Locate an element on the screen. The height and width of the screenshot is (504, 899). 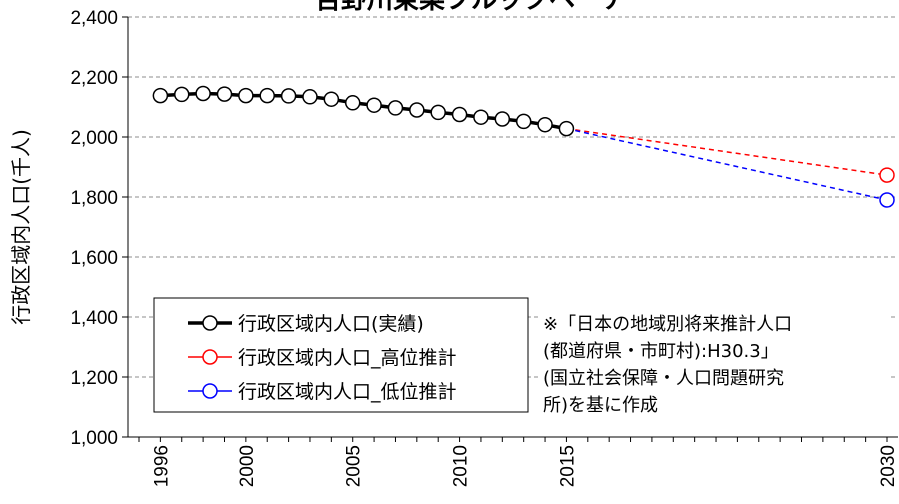
y-tick-label: 1,000 is located at coordinates (94, 438).